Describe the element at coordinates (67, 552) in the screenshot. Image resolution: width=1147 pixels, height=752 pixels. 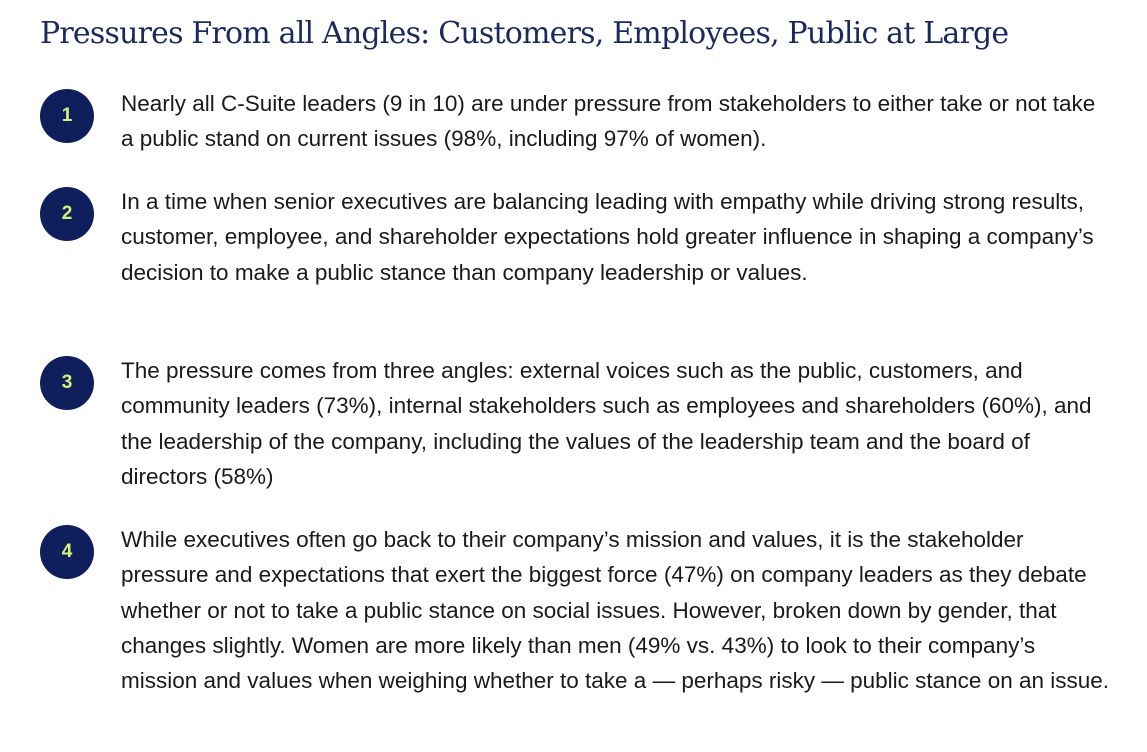
I see `number-badge: 4` at that location.